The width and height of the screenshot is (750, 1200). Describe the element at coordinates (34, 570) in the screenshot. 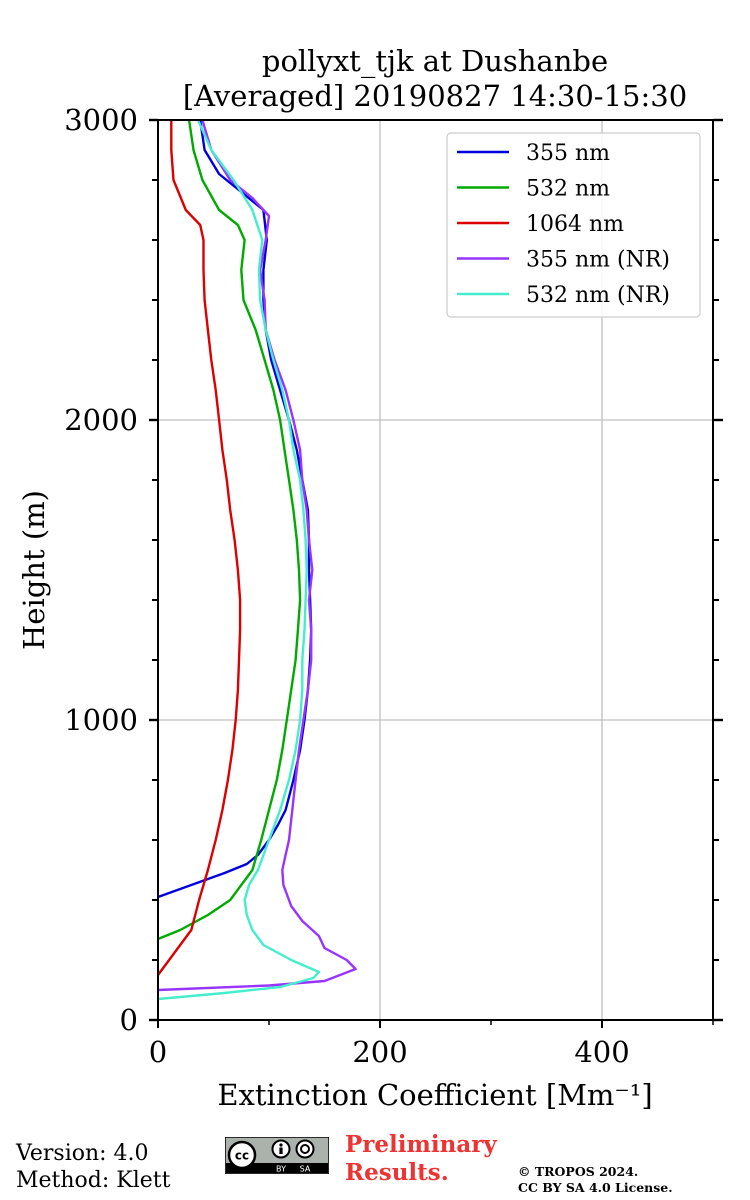

I see `y-axis-label: Height (m)` at that location.